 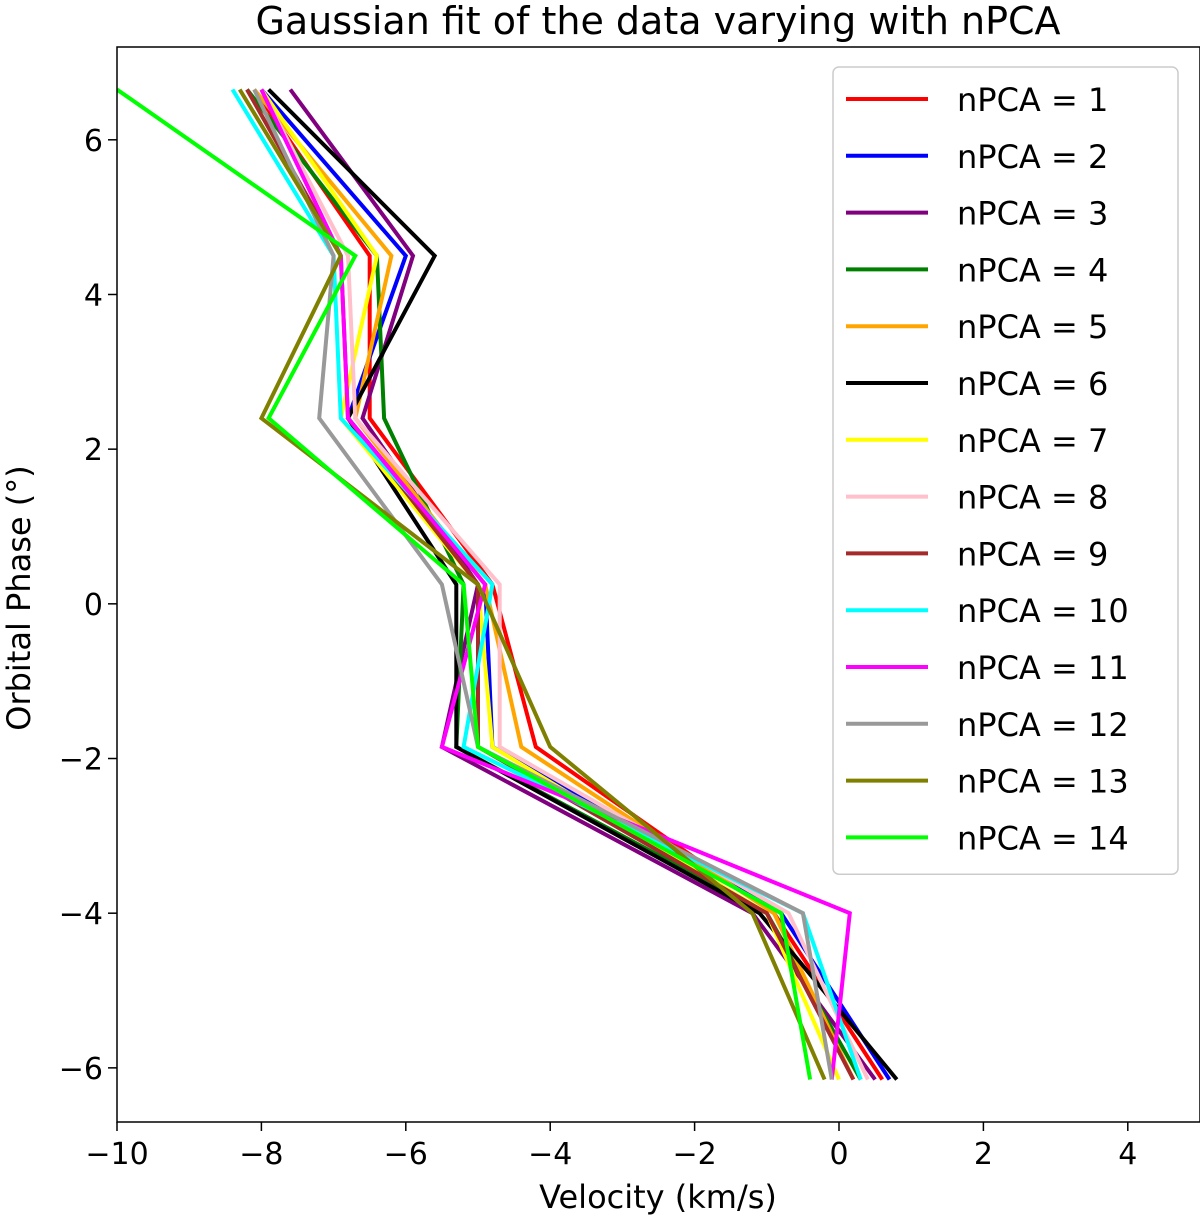 What do you see at coordinates (261, 1154) in the screenshot?
I see `x-tick-label: −8` at bounding box center [261, 1154].